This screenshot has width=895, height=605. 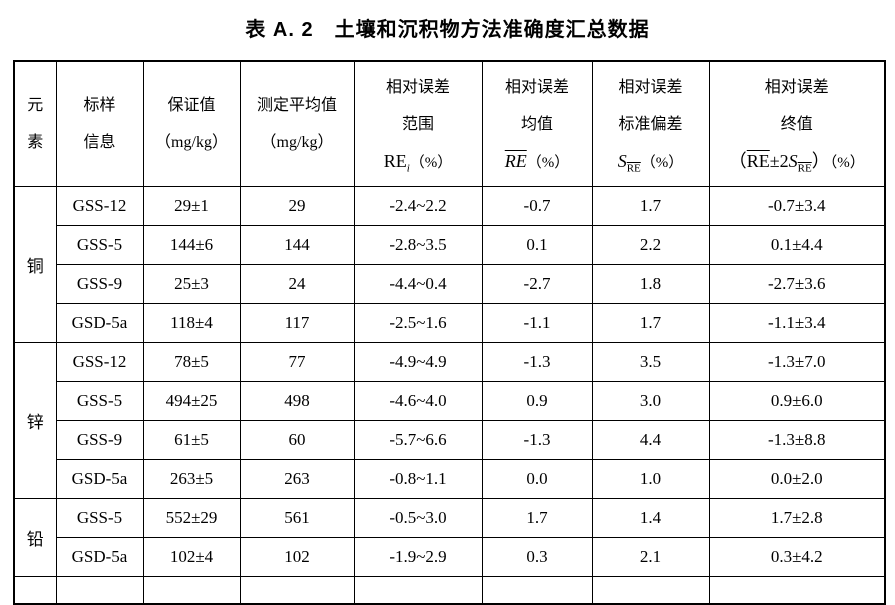 I want to click on re-i-sub: i, so click(x=408, y=168).